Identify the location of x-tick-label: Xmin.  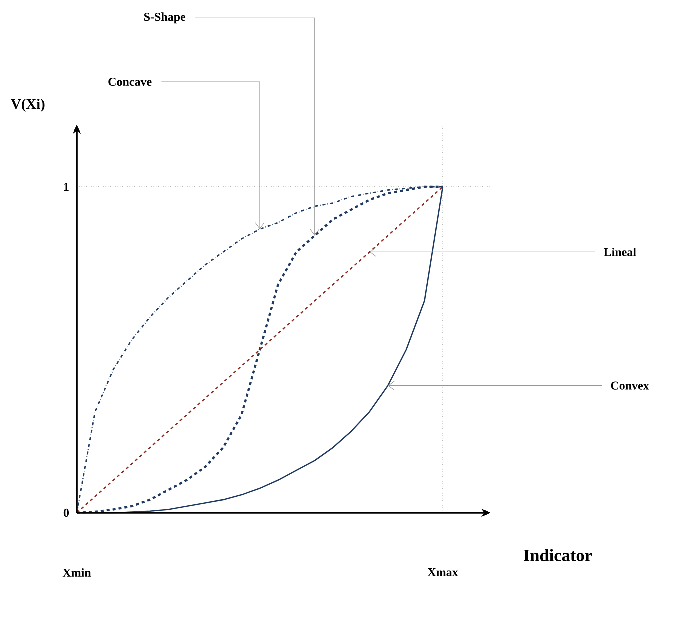
(77, 572).